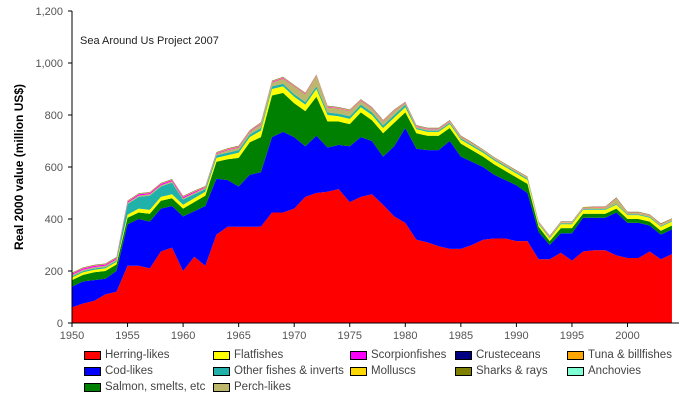 The image size is (684, 409). I want to click on legend-item: Tuna & billfishes, so click(619, 355).